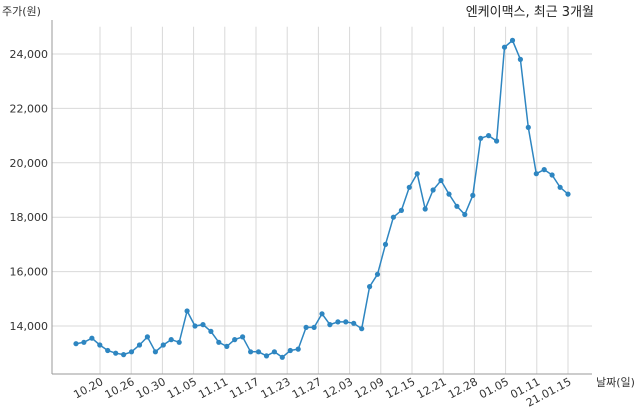 The height and width of the screenshot is (414, 640). Describe the element at coordinates (29, 190) in the screenshot. I see `y-tick-labels: 14,000 16,000 18,000 20,000 22,000 24,000` at that location.